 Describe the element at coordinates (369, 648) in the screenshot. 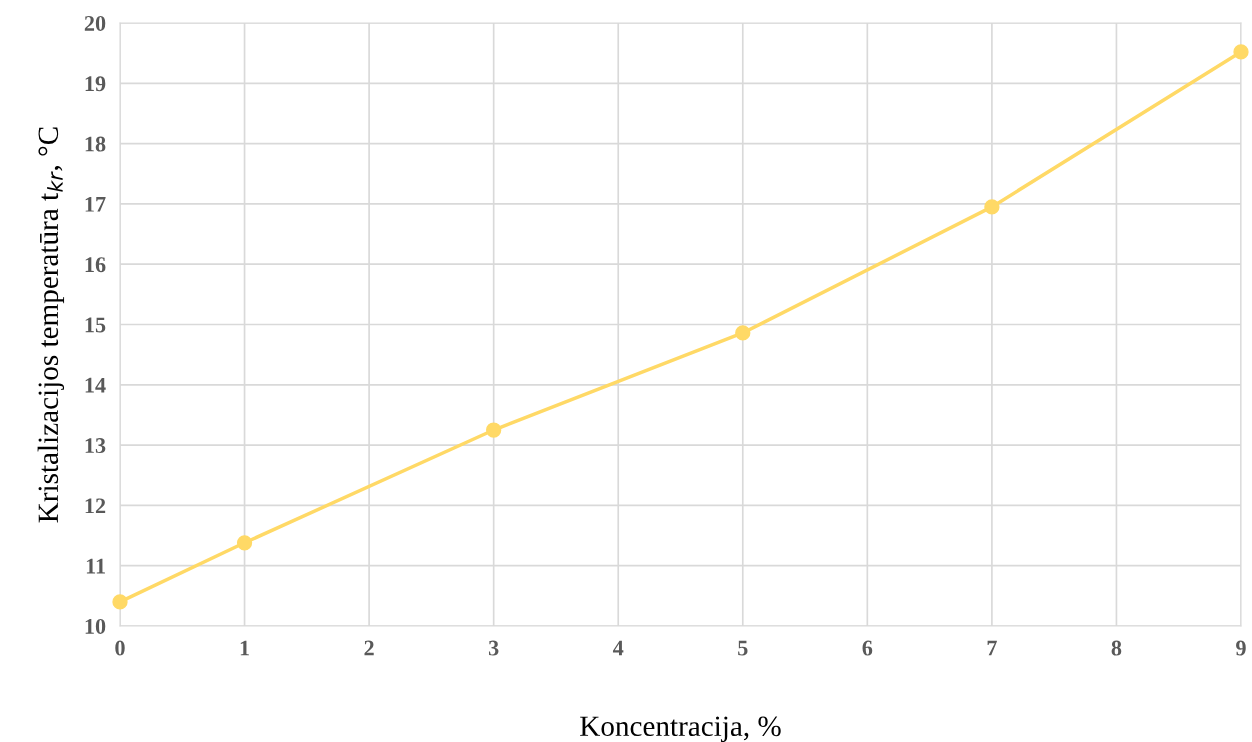

I see `x-tick-label: 2` at that location.